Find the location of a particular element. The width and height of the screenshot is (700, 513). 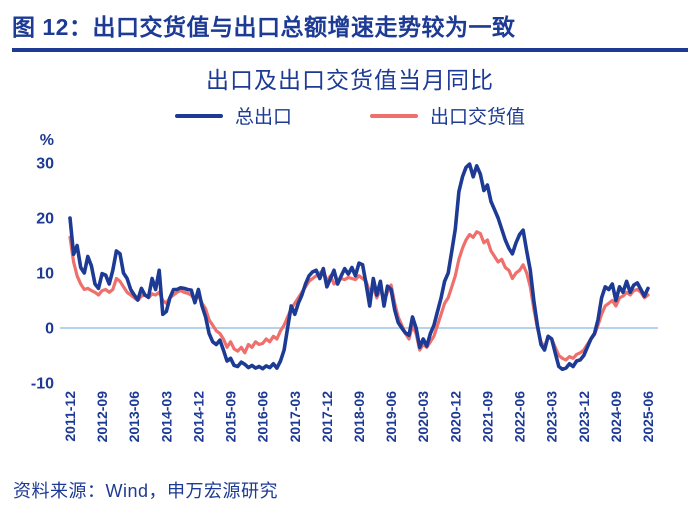

x-tick-label: 2023-03 is located at coordinates (552, 417).